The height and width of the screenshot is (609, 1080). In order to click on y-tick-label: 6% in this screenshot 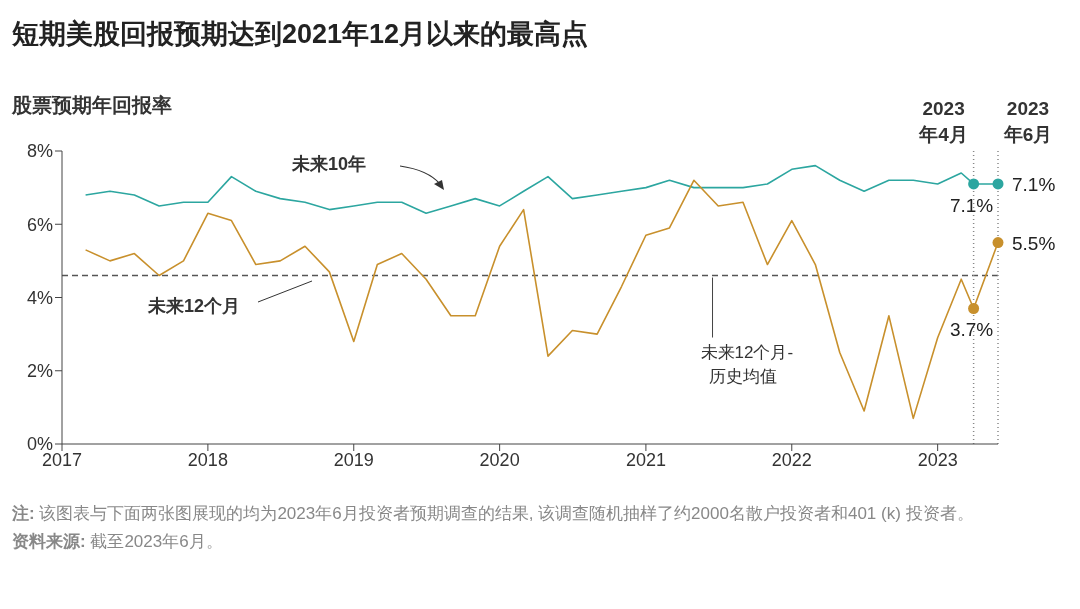, I will do `click(39, 224)`.